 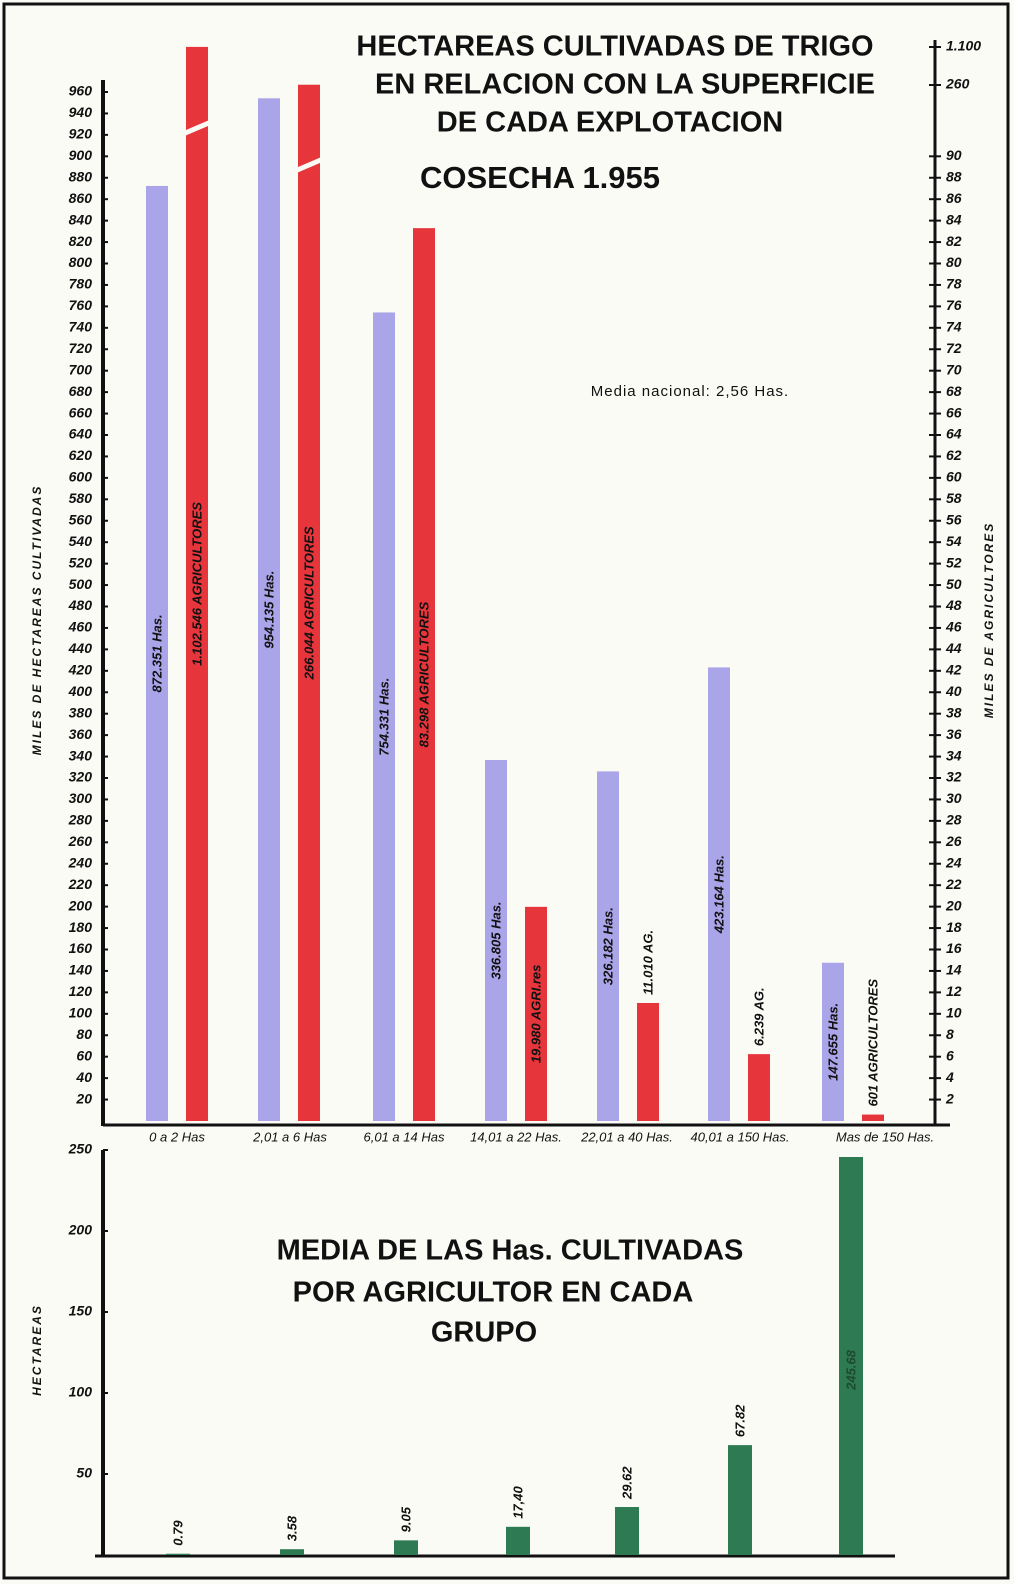 What do you see at coordinates (739, 1136) in the screenshot?
I see `x-tick-label: 40,01 a 150 Has.` at bounding box center [739, 1136].